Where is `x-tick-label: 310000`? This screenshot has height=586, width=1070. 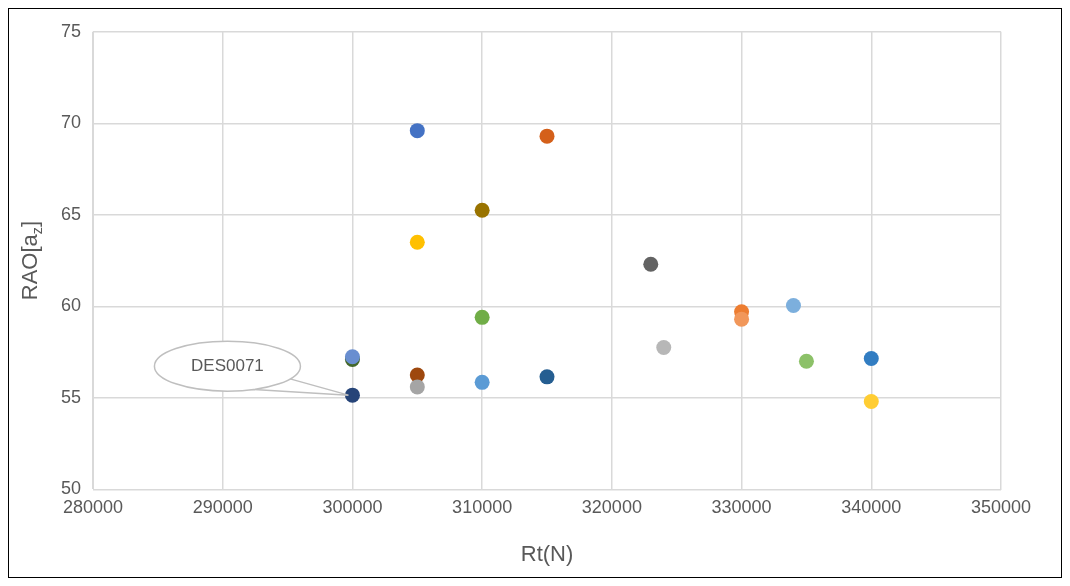 x-tick-label: 310000 is located at coordinates (482, 507).